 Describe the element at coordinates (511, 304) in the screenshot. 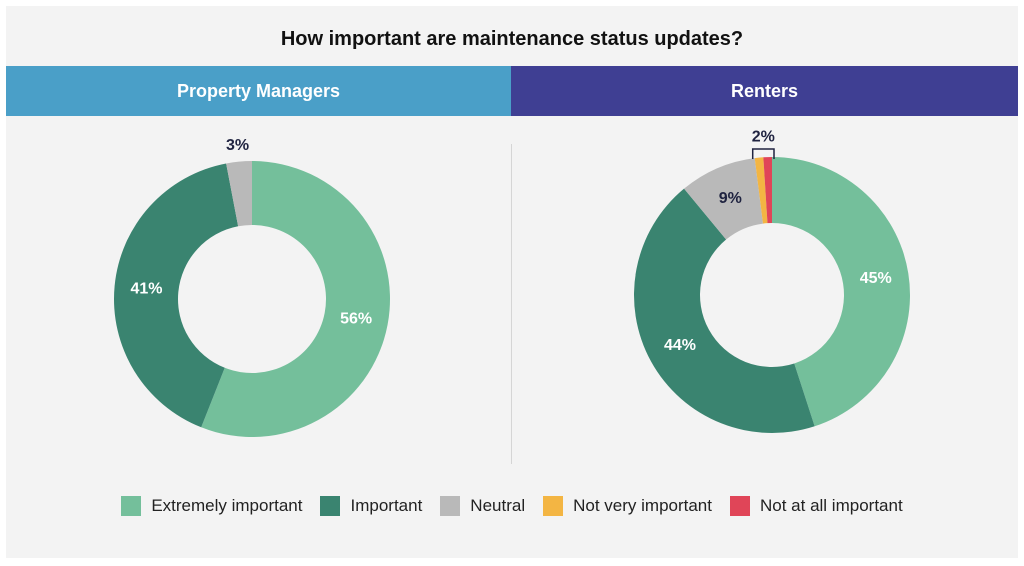

I see `panel-divider` at that location.